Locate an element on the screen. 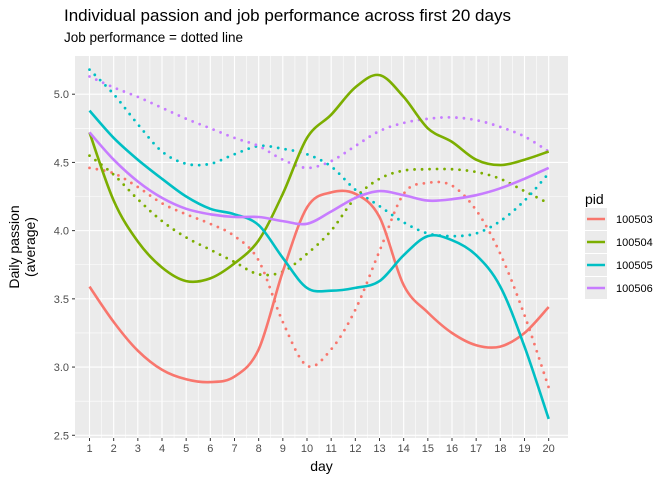 The width and height of the screenshot is (672, 480). legend: pid 100503 100504 100505 100506 is located at coordinates (619, 245).